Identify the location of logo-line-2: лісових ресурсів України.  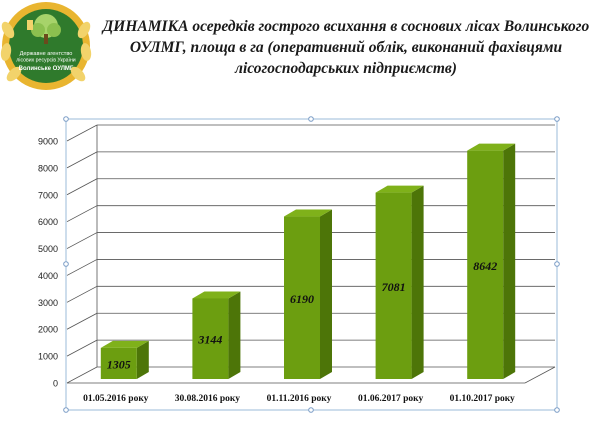
(46, 61).